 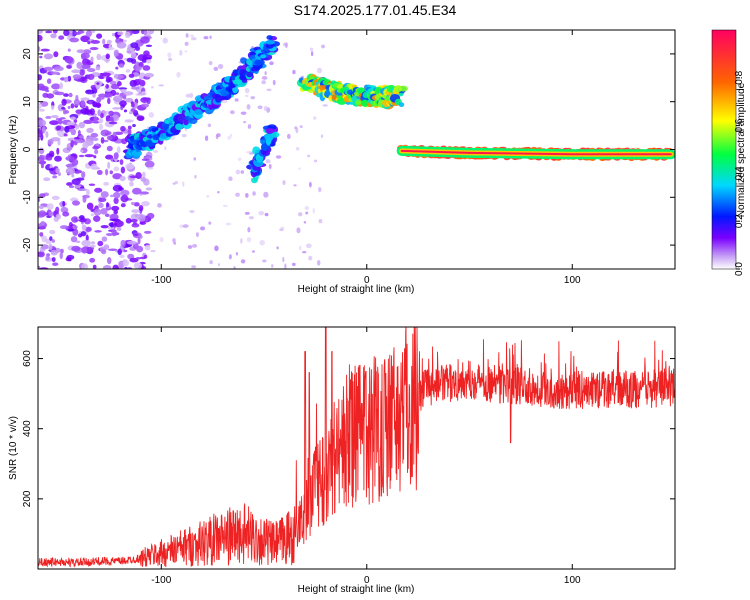 What do you see at coordinates (27, 358) in the screenshot?
I see `y-tick-label: 600` at bounding box center [27, 358].